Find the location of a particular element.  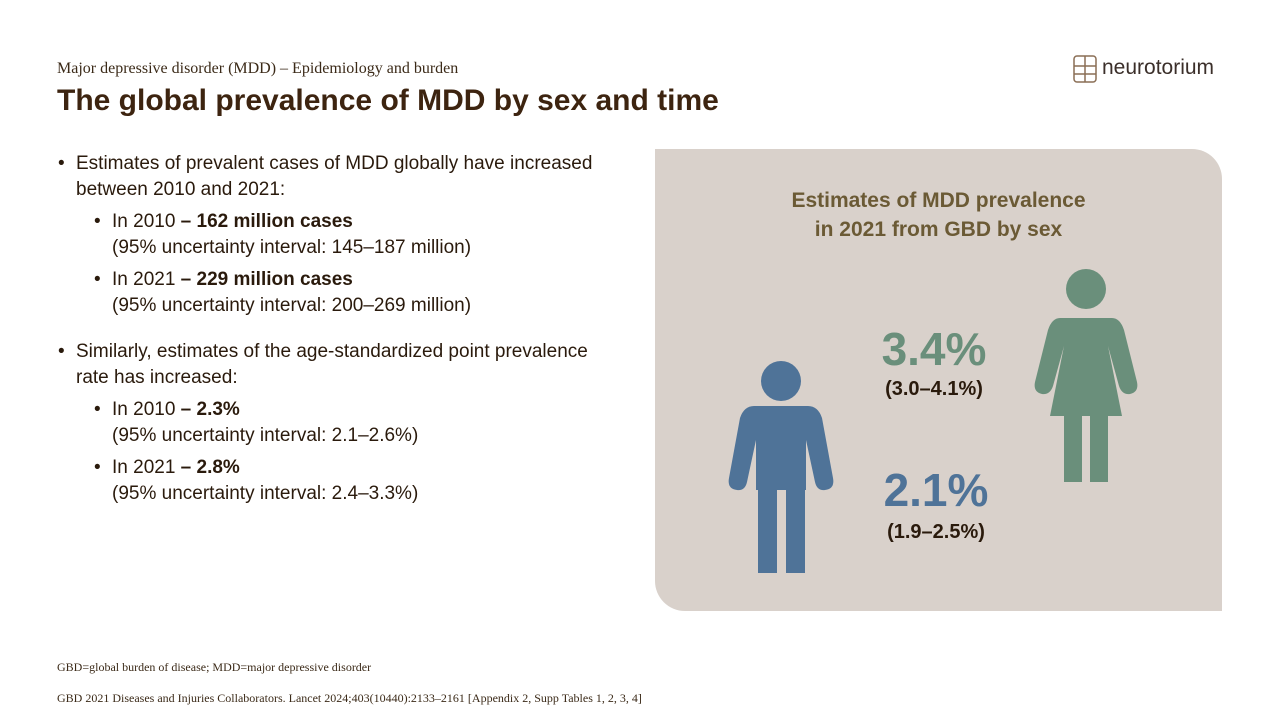

panel-title-line: in 2021 from GBD by sex is located at coordinates (938, 229).